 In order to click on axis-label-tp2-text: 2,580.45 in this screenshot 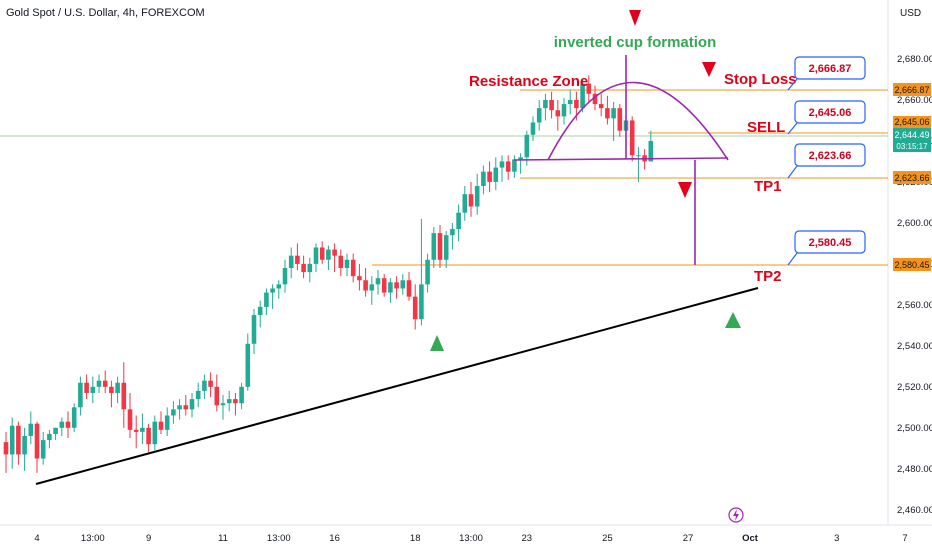, I will do `click(911, 265)`.